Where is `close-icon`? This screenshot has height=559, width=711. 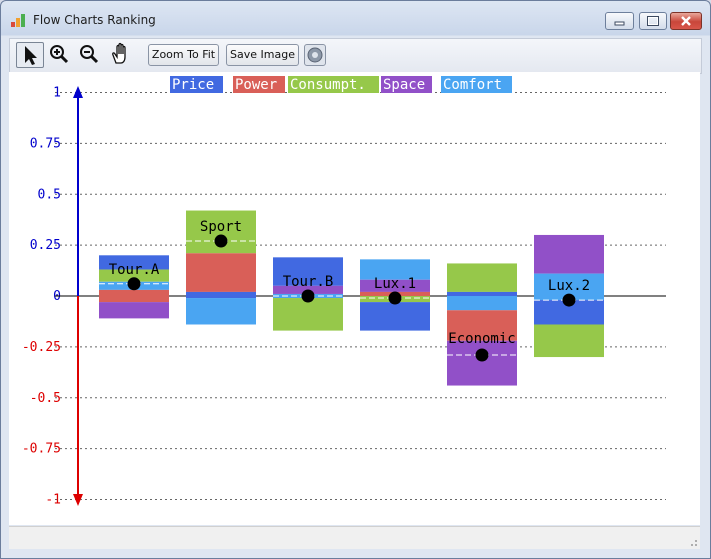 close-icon is located at coordinates (686, 21).